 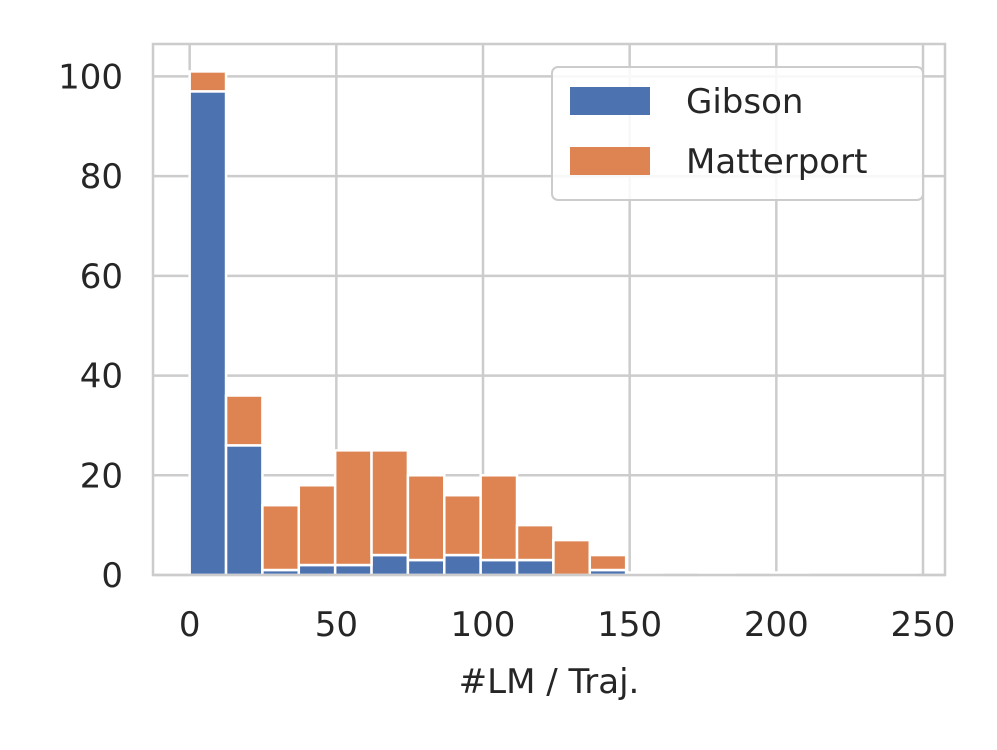 I want to click on x-tick-label: 0, so click(x=190, y=625).